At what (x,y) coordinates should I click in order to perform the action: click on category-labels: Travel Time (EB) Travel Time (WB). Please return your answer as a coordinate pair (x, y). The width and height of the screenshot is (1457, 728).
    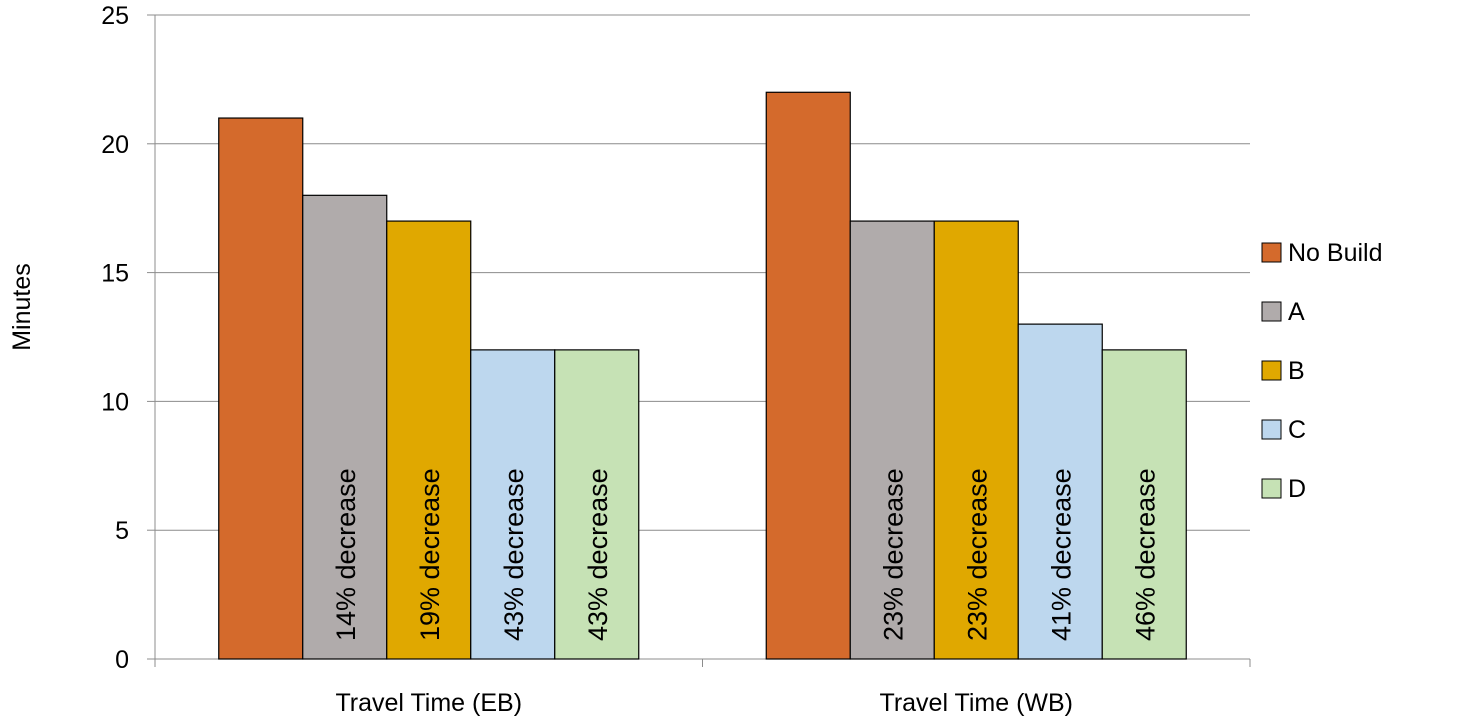
    Looking at the image, I should click on (704, 703).